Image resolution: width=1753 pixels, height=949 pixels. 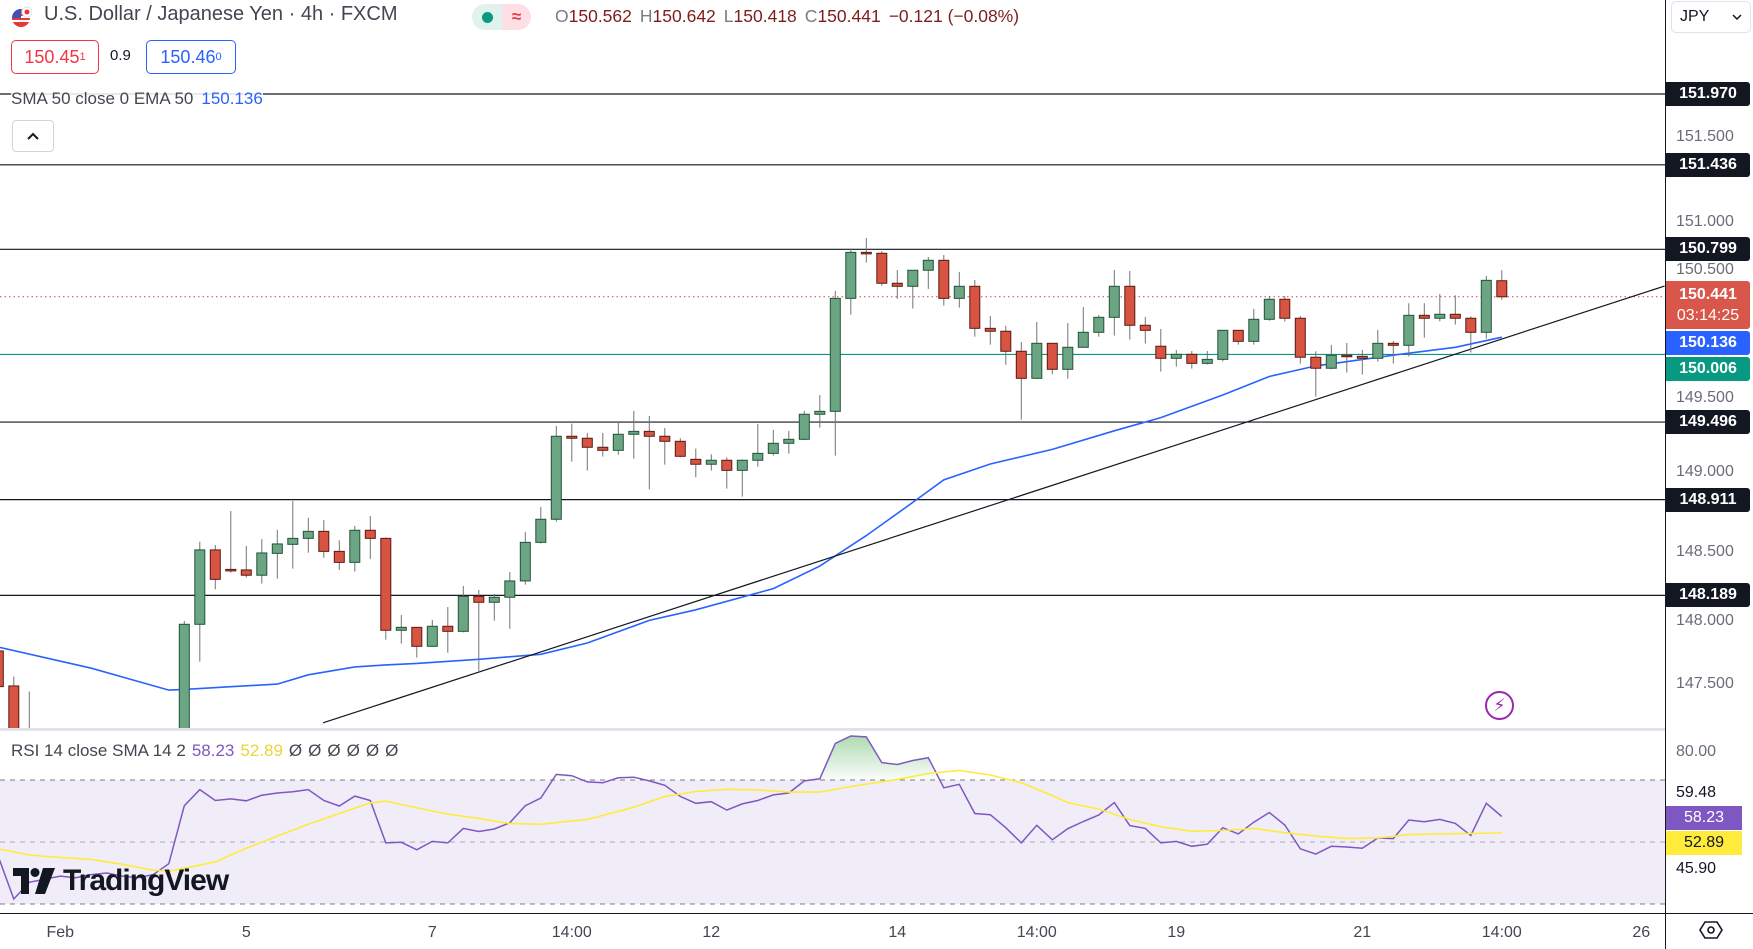 I want to click on time-tick: Feb, so click(x=60, y=932).